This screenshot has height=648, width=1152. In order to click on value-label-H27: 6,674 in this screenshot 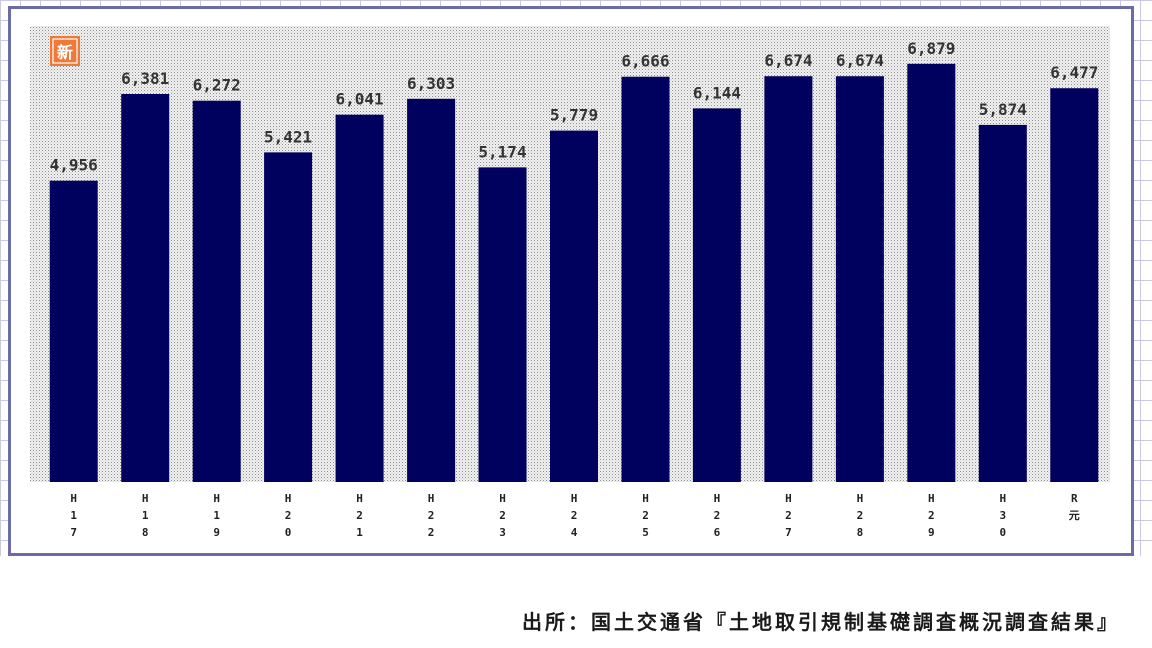, I will do `click(788, 60)`.